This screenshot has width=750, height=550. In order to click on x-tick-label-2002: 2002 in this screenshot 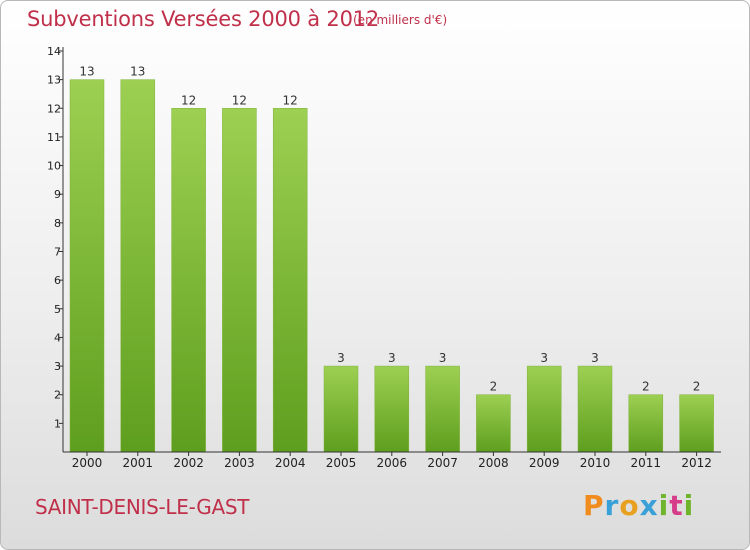, I will do `click(188, 463)`.